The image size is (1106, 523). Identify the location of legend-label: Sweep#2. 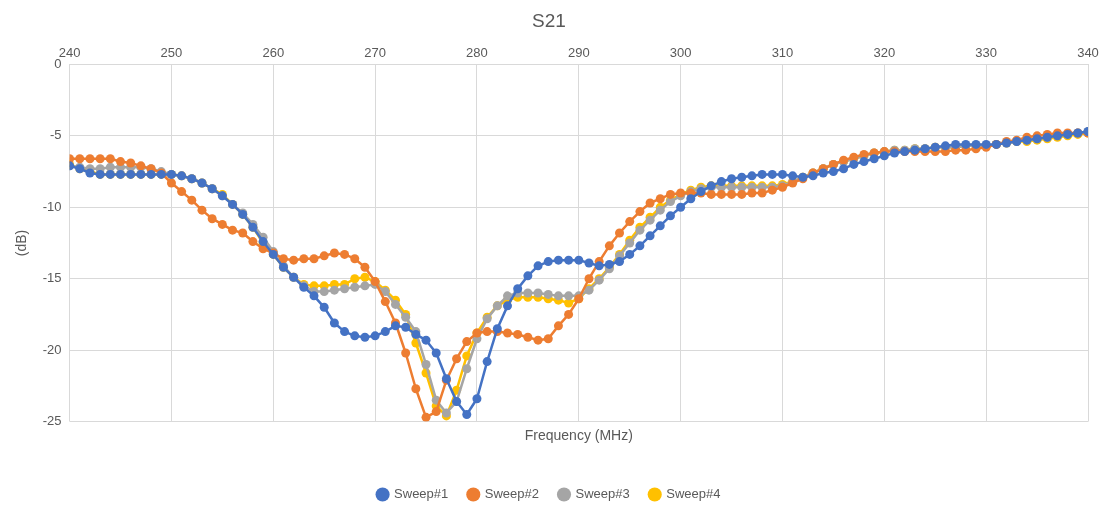
(512, 494).